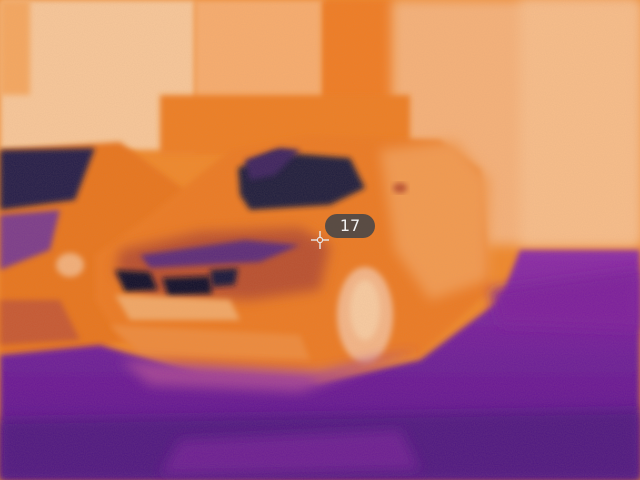 This screenshot has width=640, height=480. Describe the element at coordinates (350, 226) in the screenshot. I see `spot-temperature-badge: 17` at that location.